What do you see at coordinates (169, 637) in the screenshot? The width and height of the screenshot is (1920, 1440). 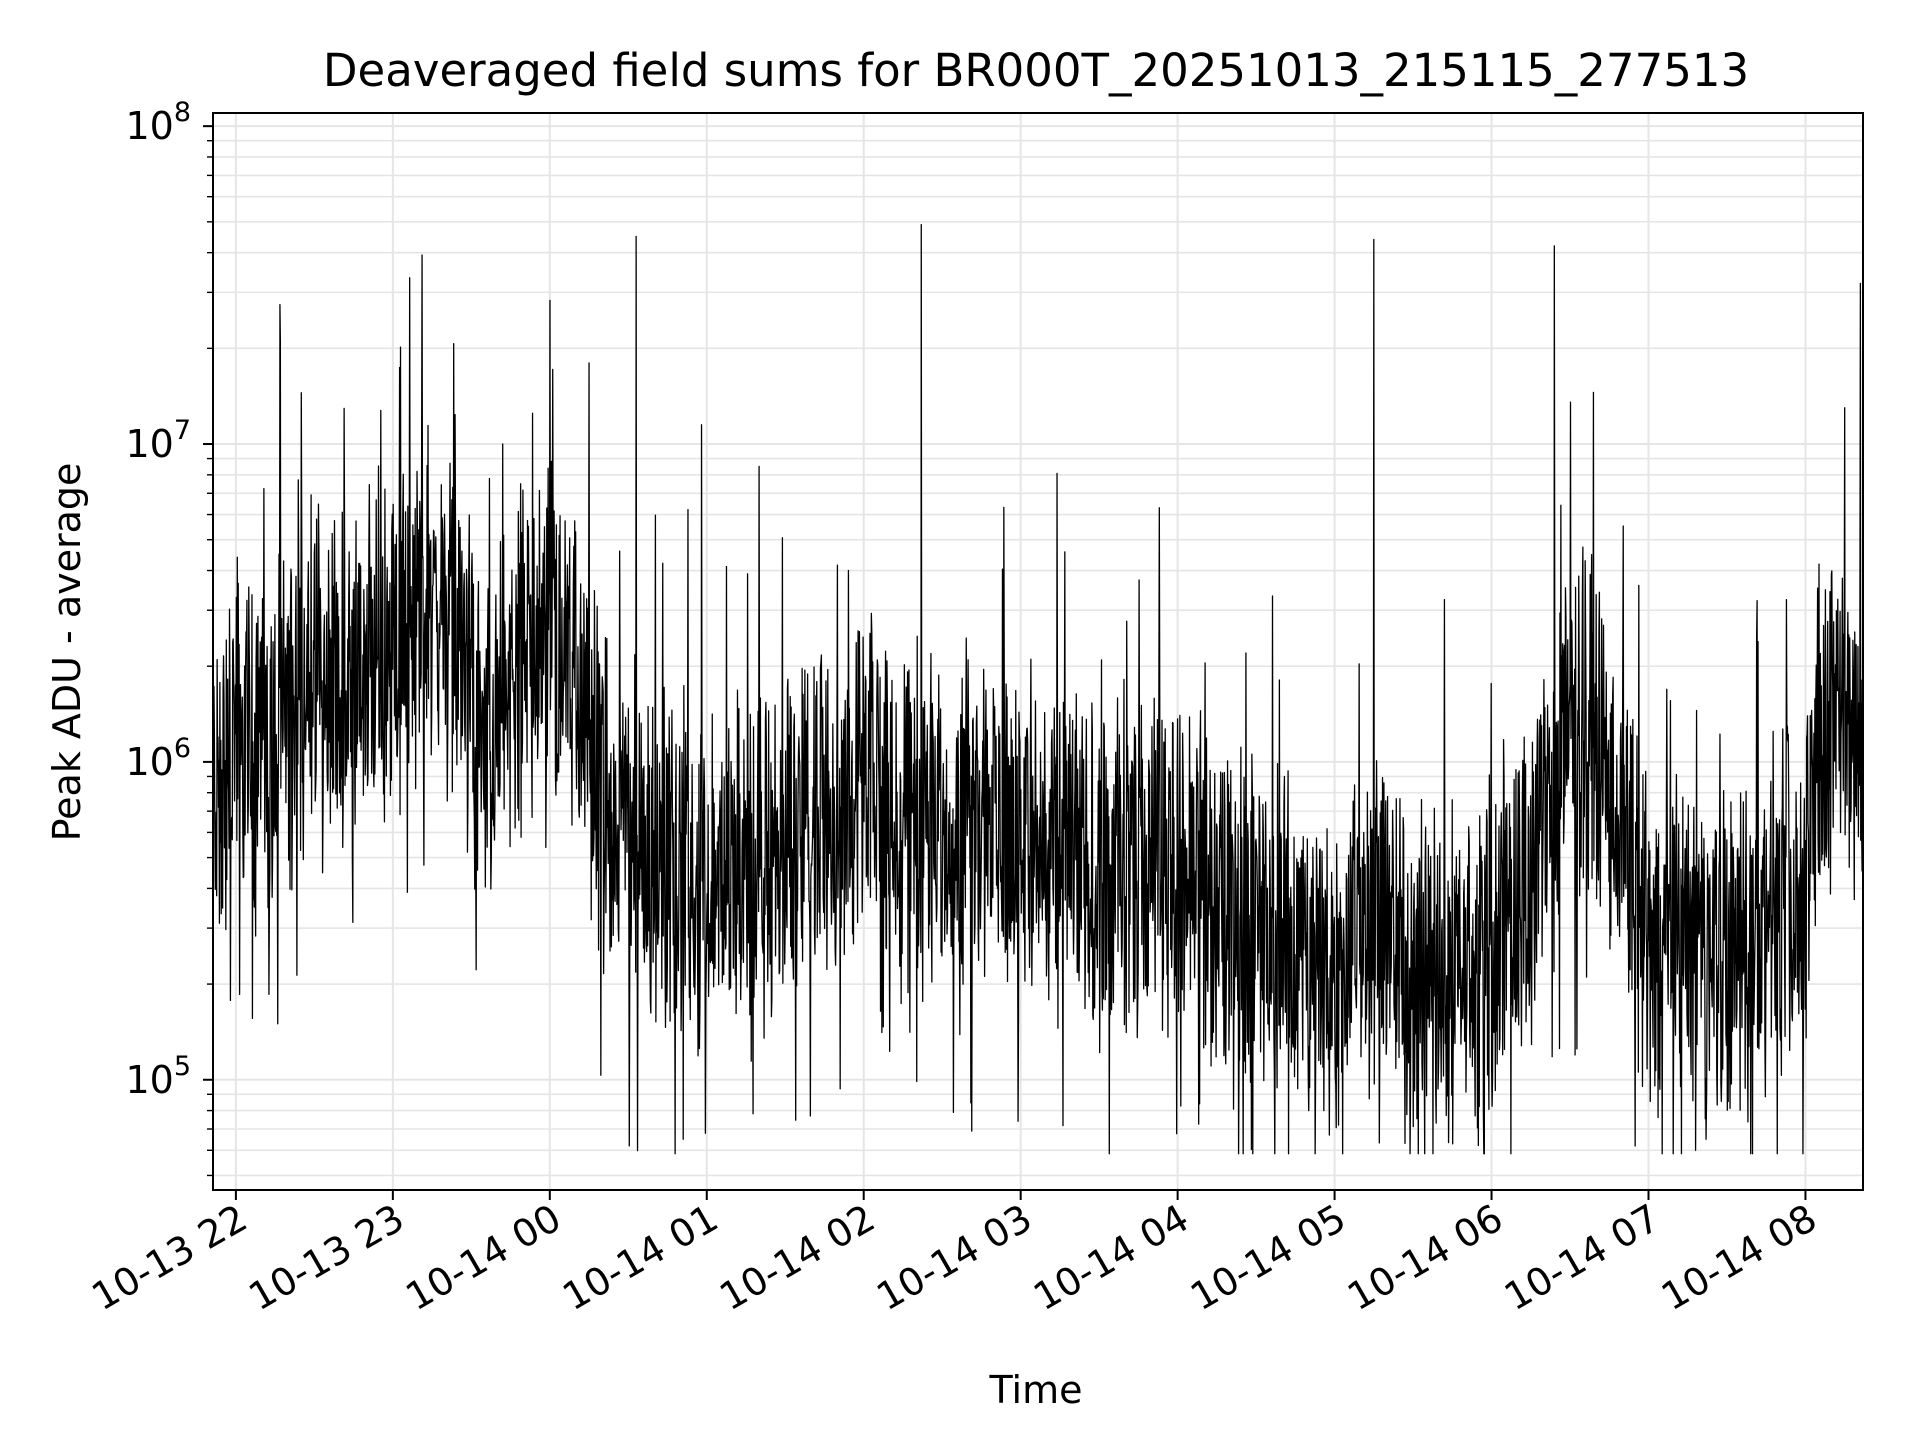 I see `y-axis: 10⁵ 10⁶ 10⁷ 10⁸` at bounding box center [169, 637].